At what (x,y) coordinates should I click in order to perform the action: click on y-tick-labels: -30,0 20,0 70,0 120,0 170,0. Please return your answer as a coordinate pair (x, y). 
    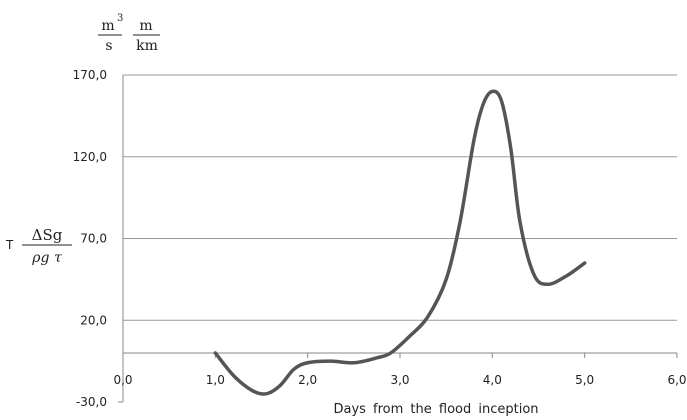
    Looking at the image, I should click on (90, 238).